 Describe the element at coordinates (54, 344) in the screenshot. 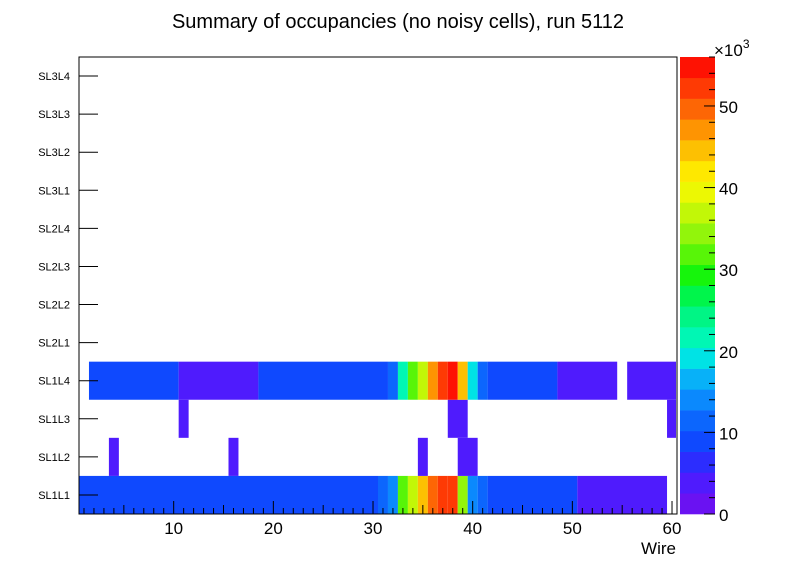

I see `y-tick-label: SL2L1` at that location.